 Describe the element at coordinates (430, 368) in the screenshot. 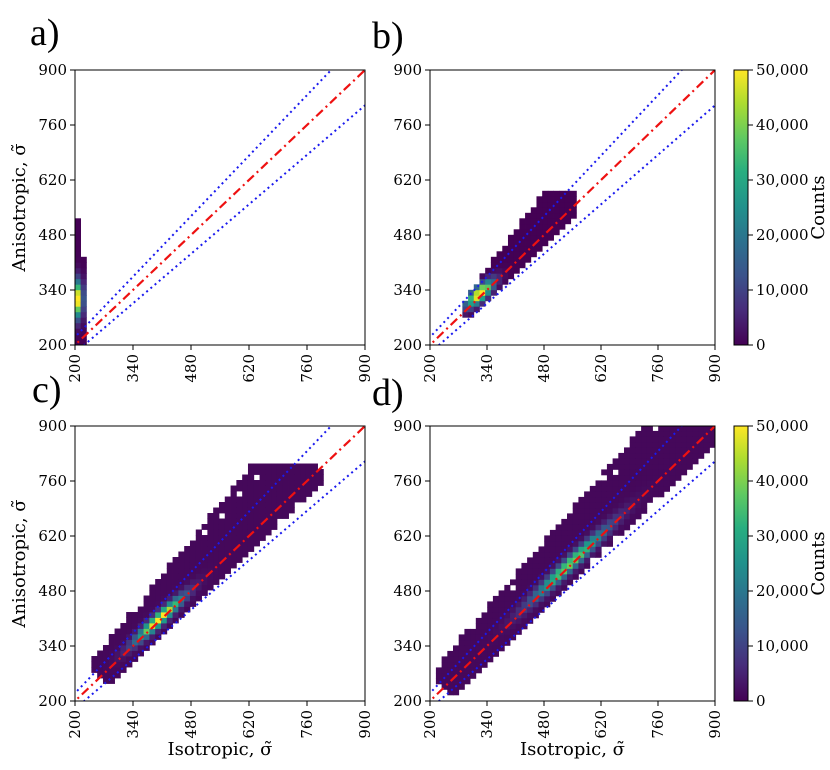

I see `x-tick-label: 200` at that location.